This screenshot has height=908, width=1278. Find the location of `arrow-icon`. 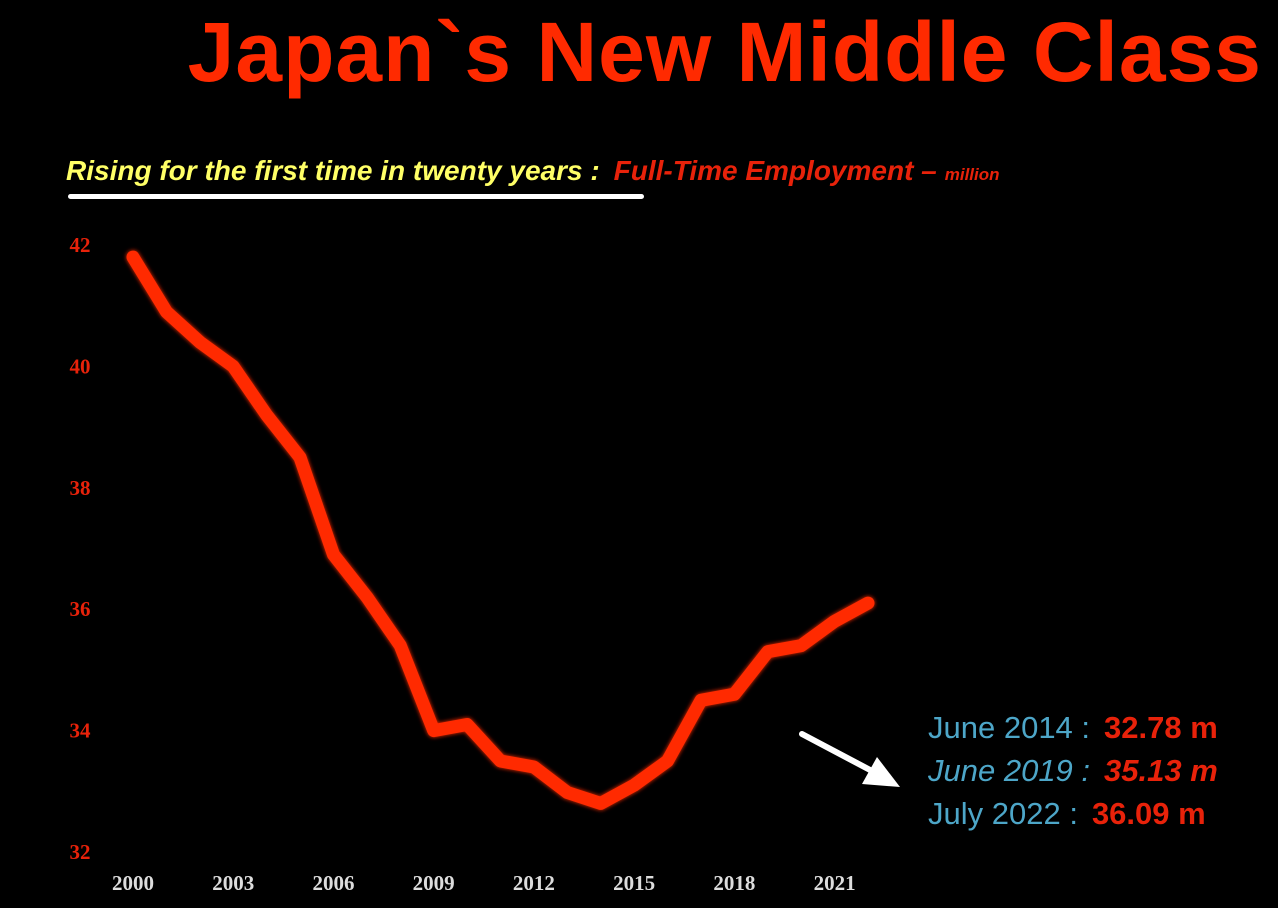

arrow-icon is located at coordinates (849, 759).